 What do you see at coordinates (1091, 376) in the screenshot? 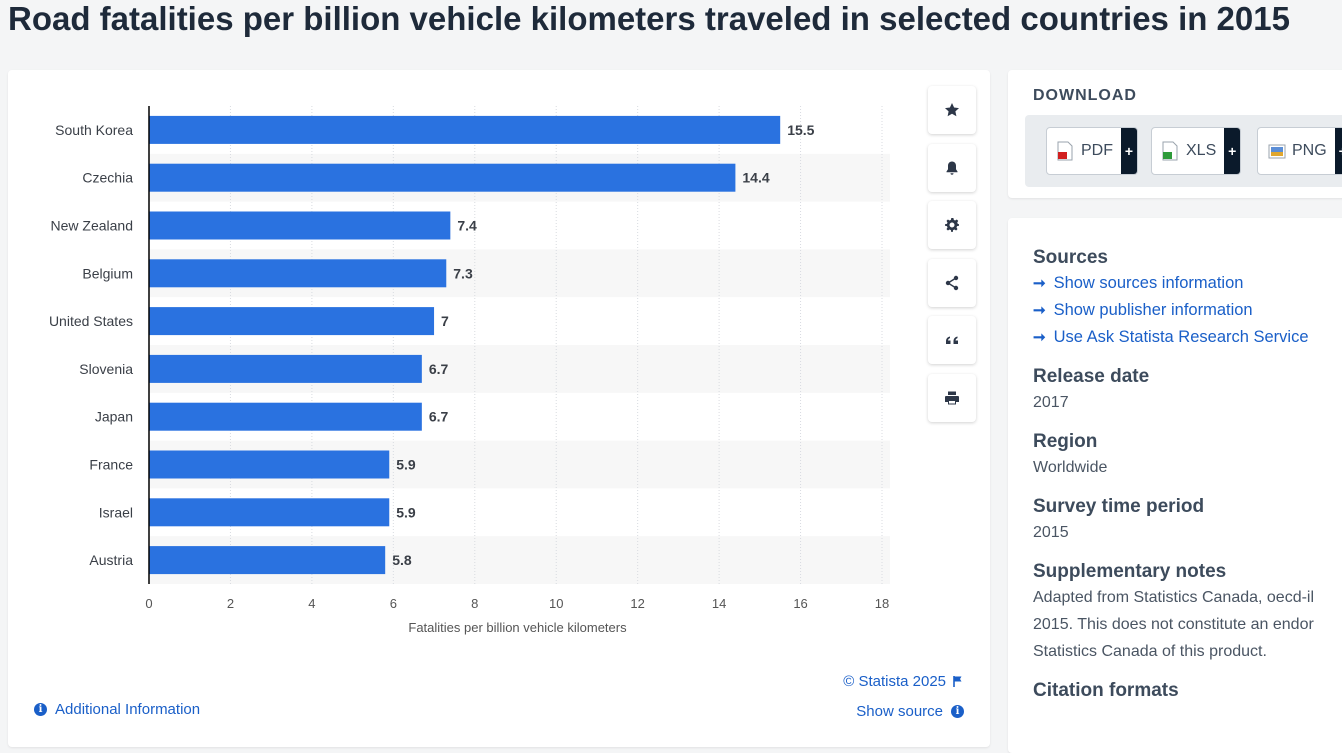
I see `release-date-heading: Release date` at bounding box center [1091, 376].